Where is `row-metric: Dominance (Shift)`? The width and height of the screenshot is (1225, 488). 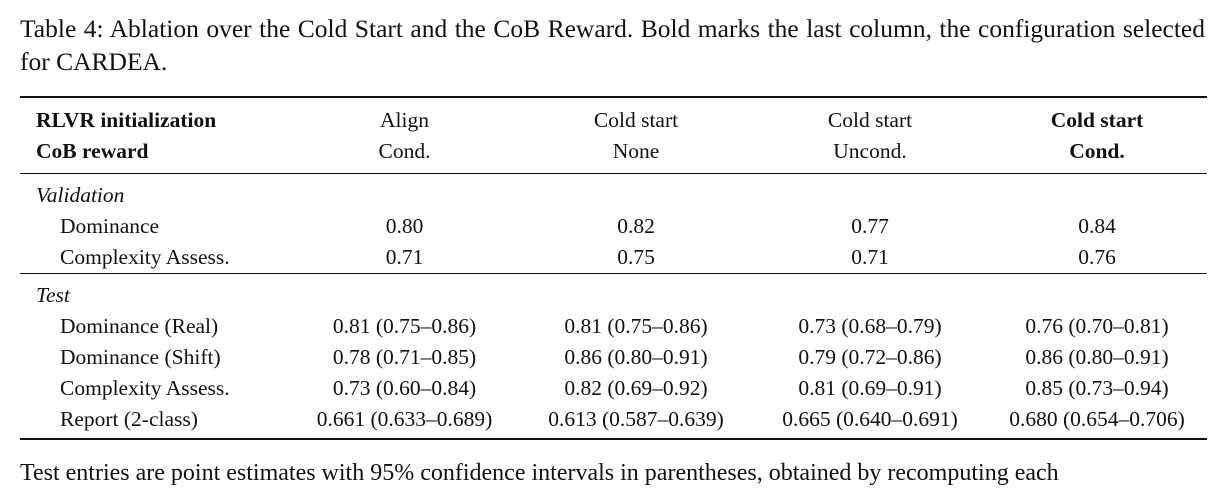 row-metric: Dominance (Shift) is located at coordinates (140, 357).